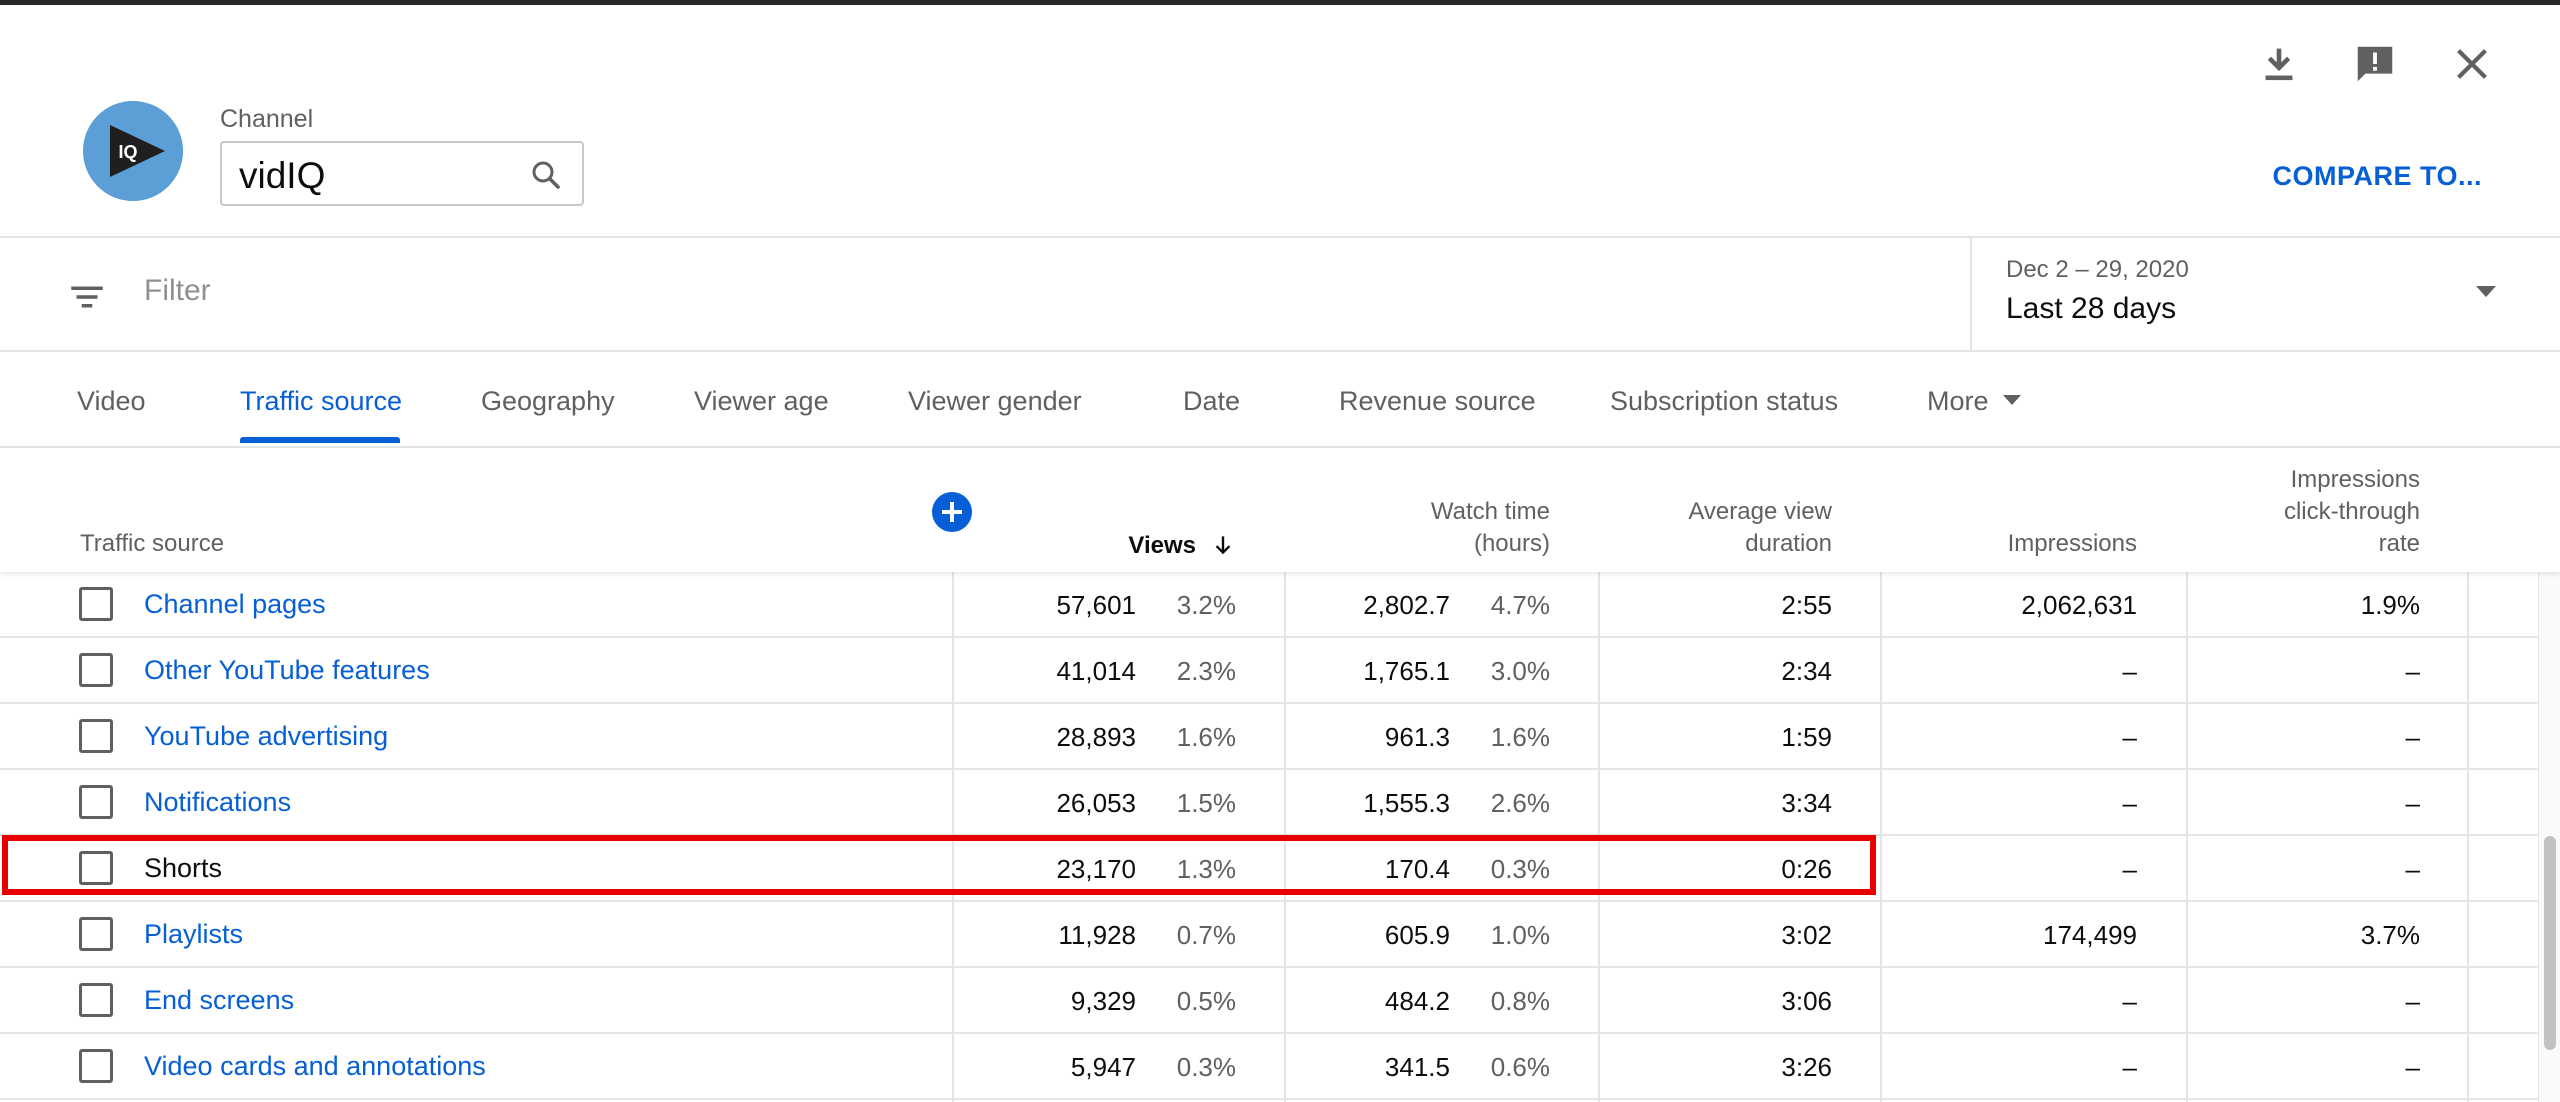 This screenshot has width=2560, height=1102. Describe the element at coordinates (315, 1066) in the screenshot. I see `traffic-source-name: Video cards and annotations` at that location.